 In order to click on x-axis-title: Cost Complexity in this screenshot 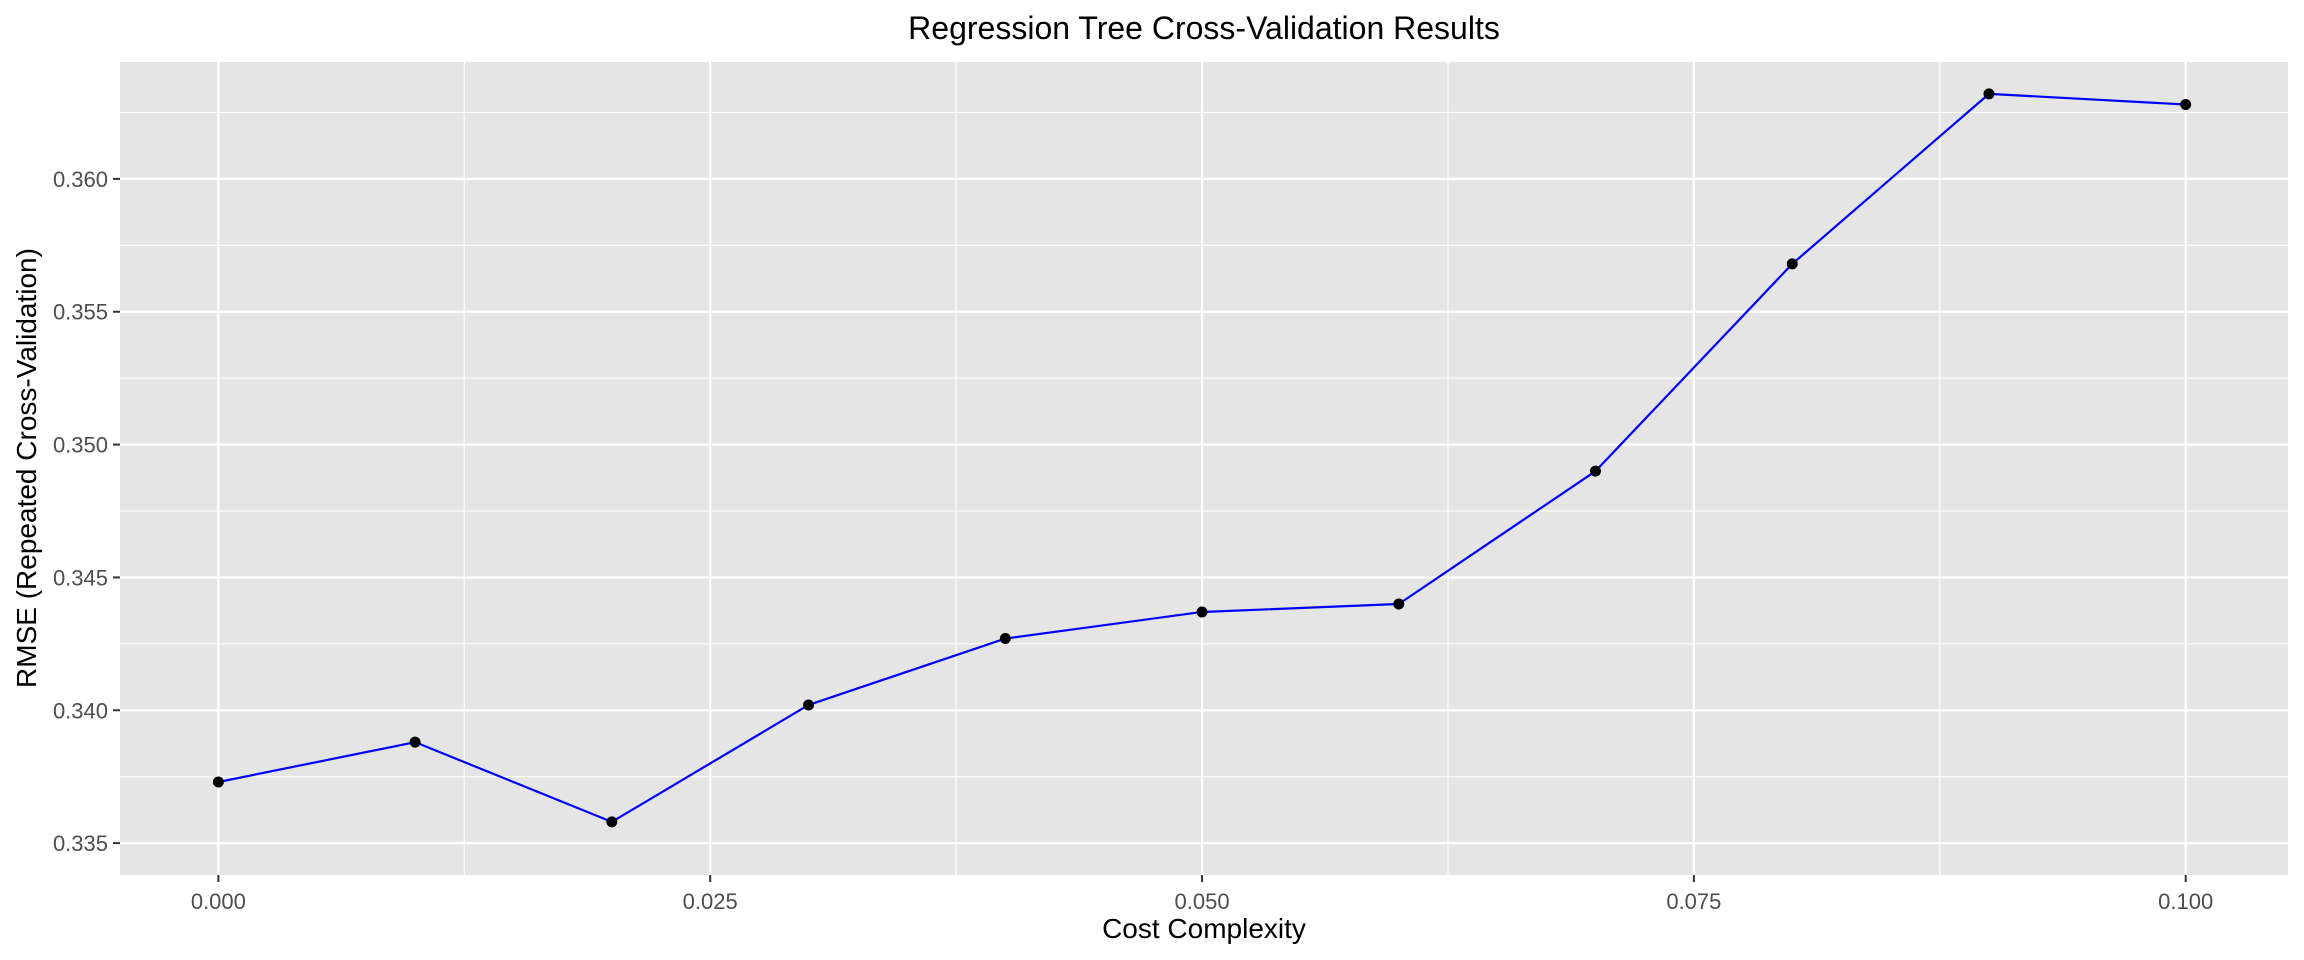, I will do `click(1204, 928)`.